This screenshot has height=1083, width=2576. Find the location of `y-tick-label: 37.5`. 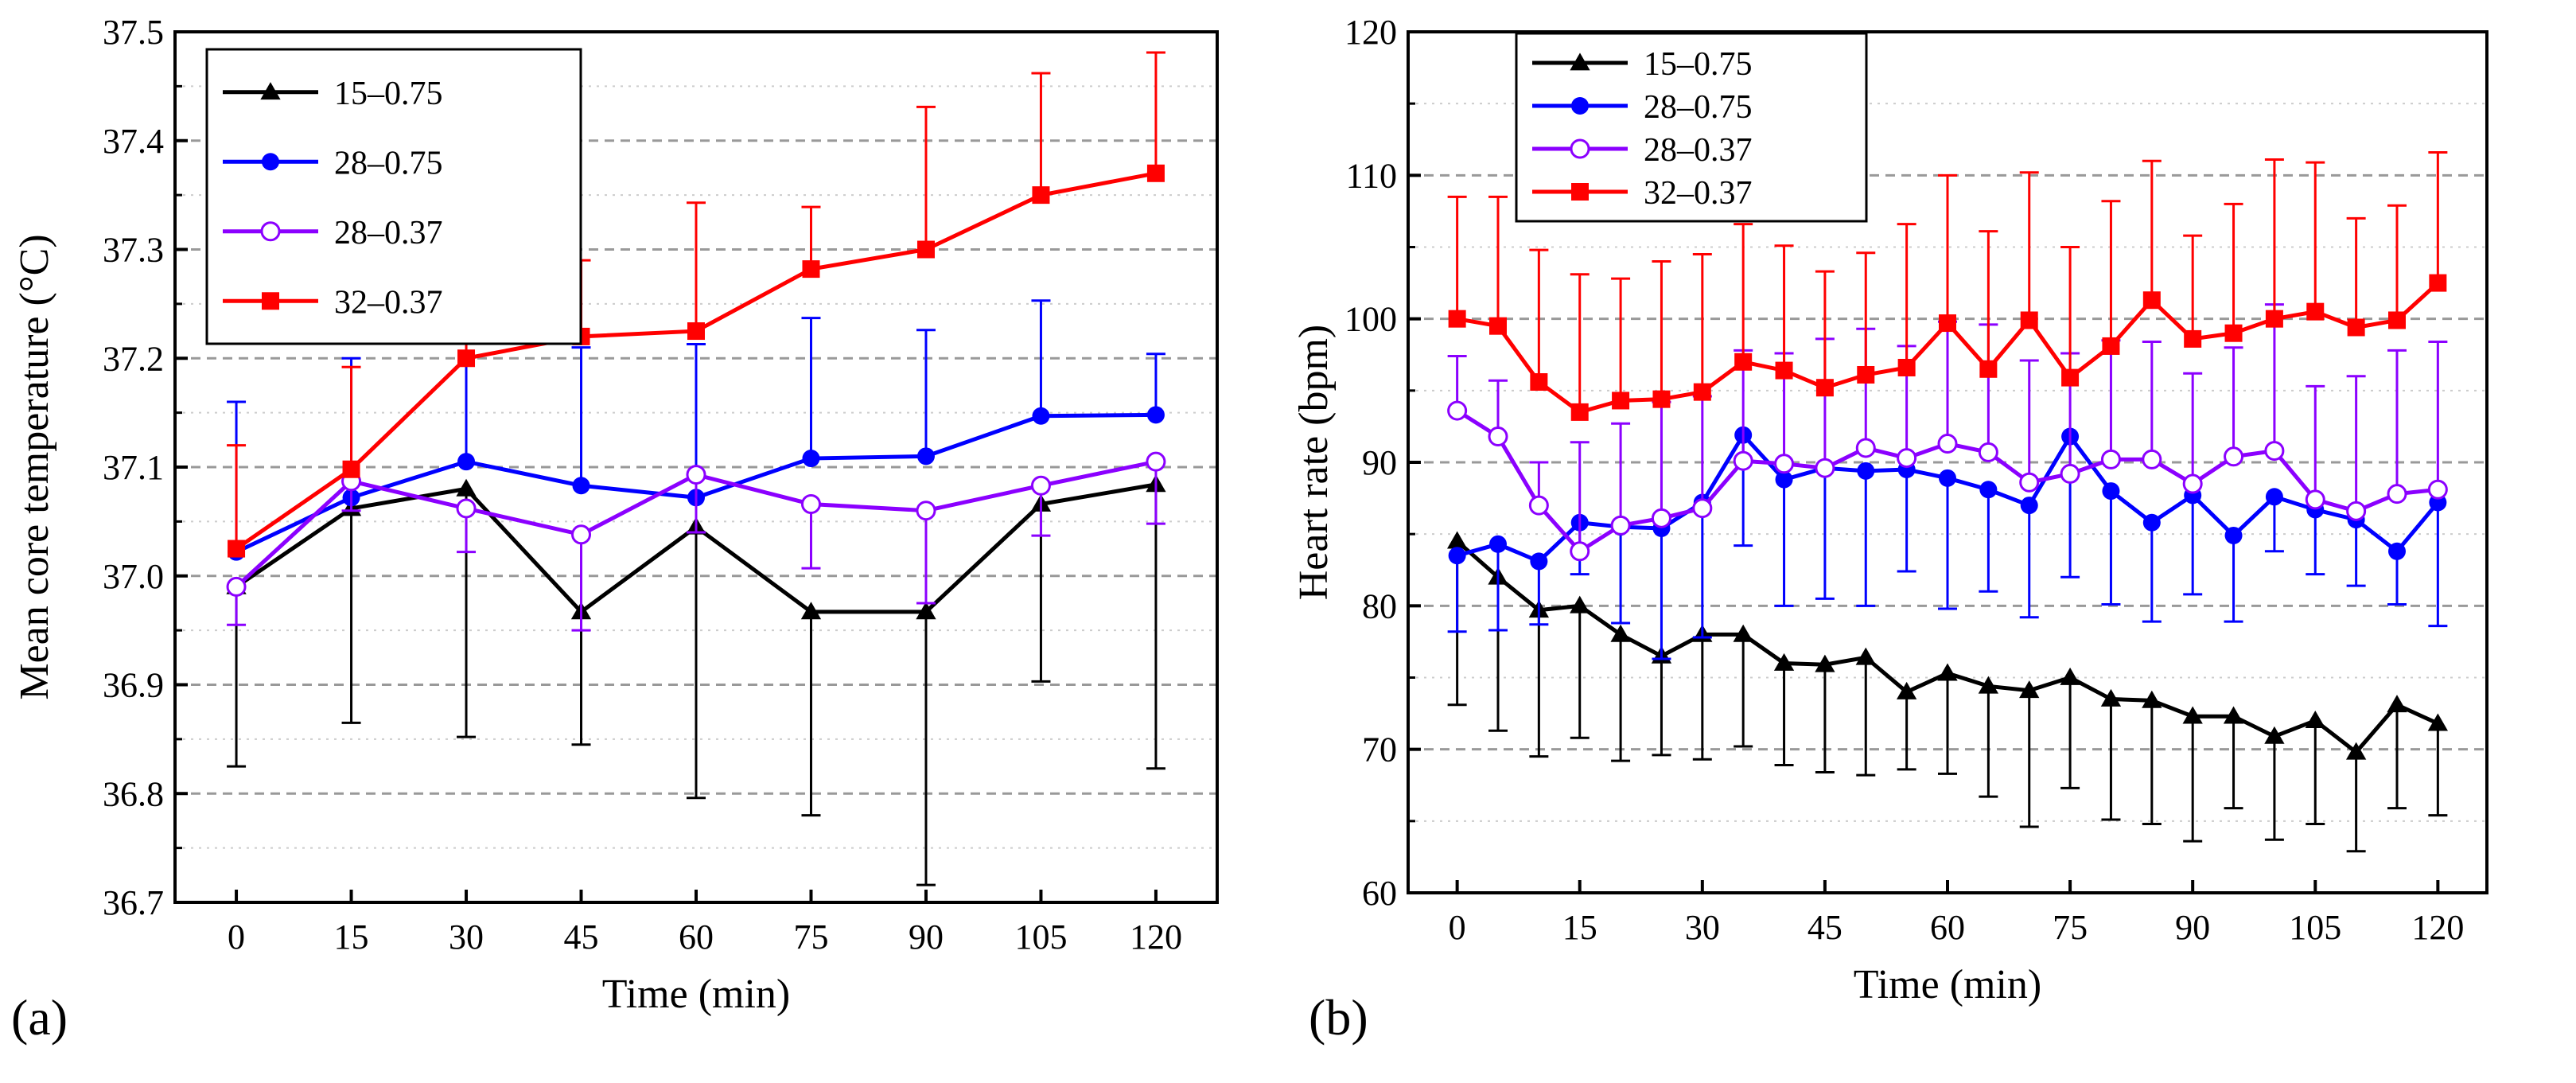

y-tick-label: 37.5 is located at coordinates (133, 32).